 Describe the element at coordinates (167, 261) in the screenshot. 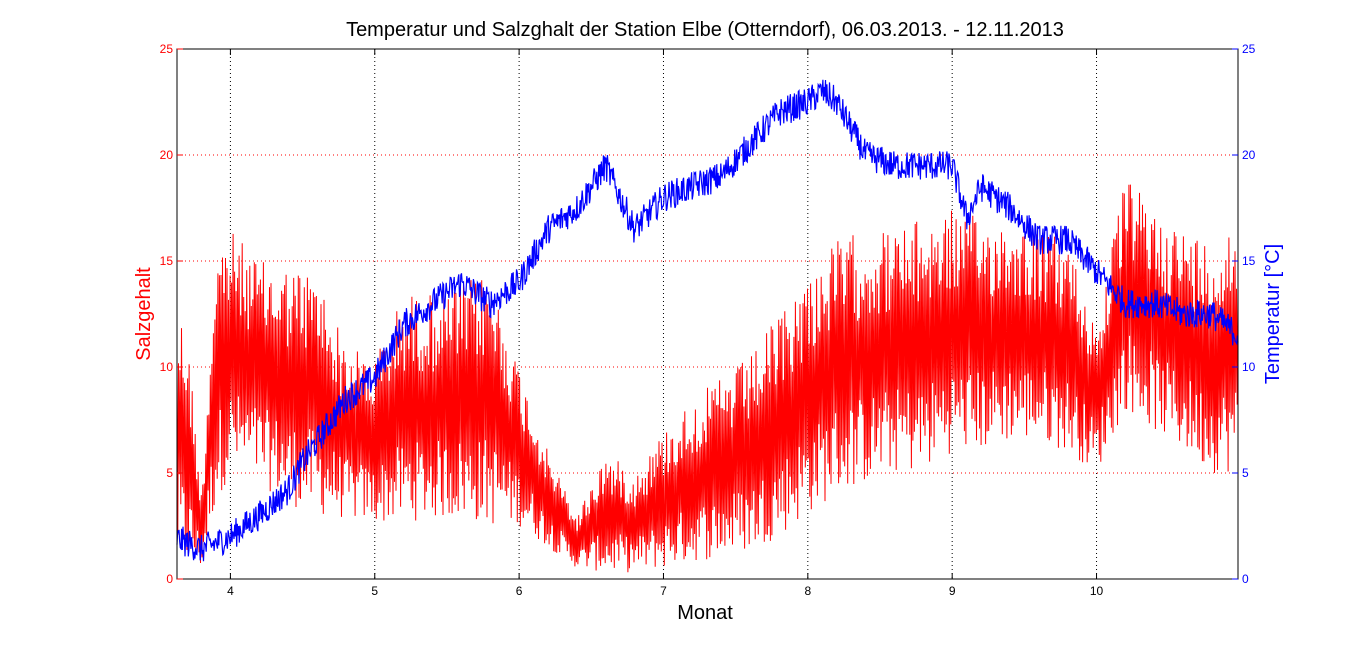

I see `left-tick-label: 15` at that location.